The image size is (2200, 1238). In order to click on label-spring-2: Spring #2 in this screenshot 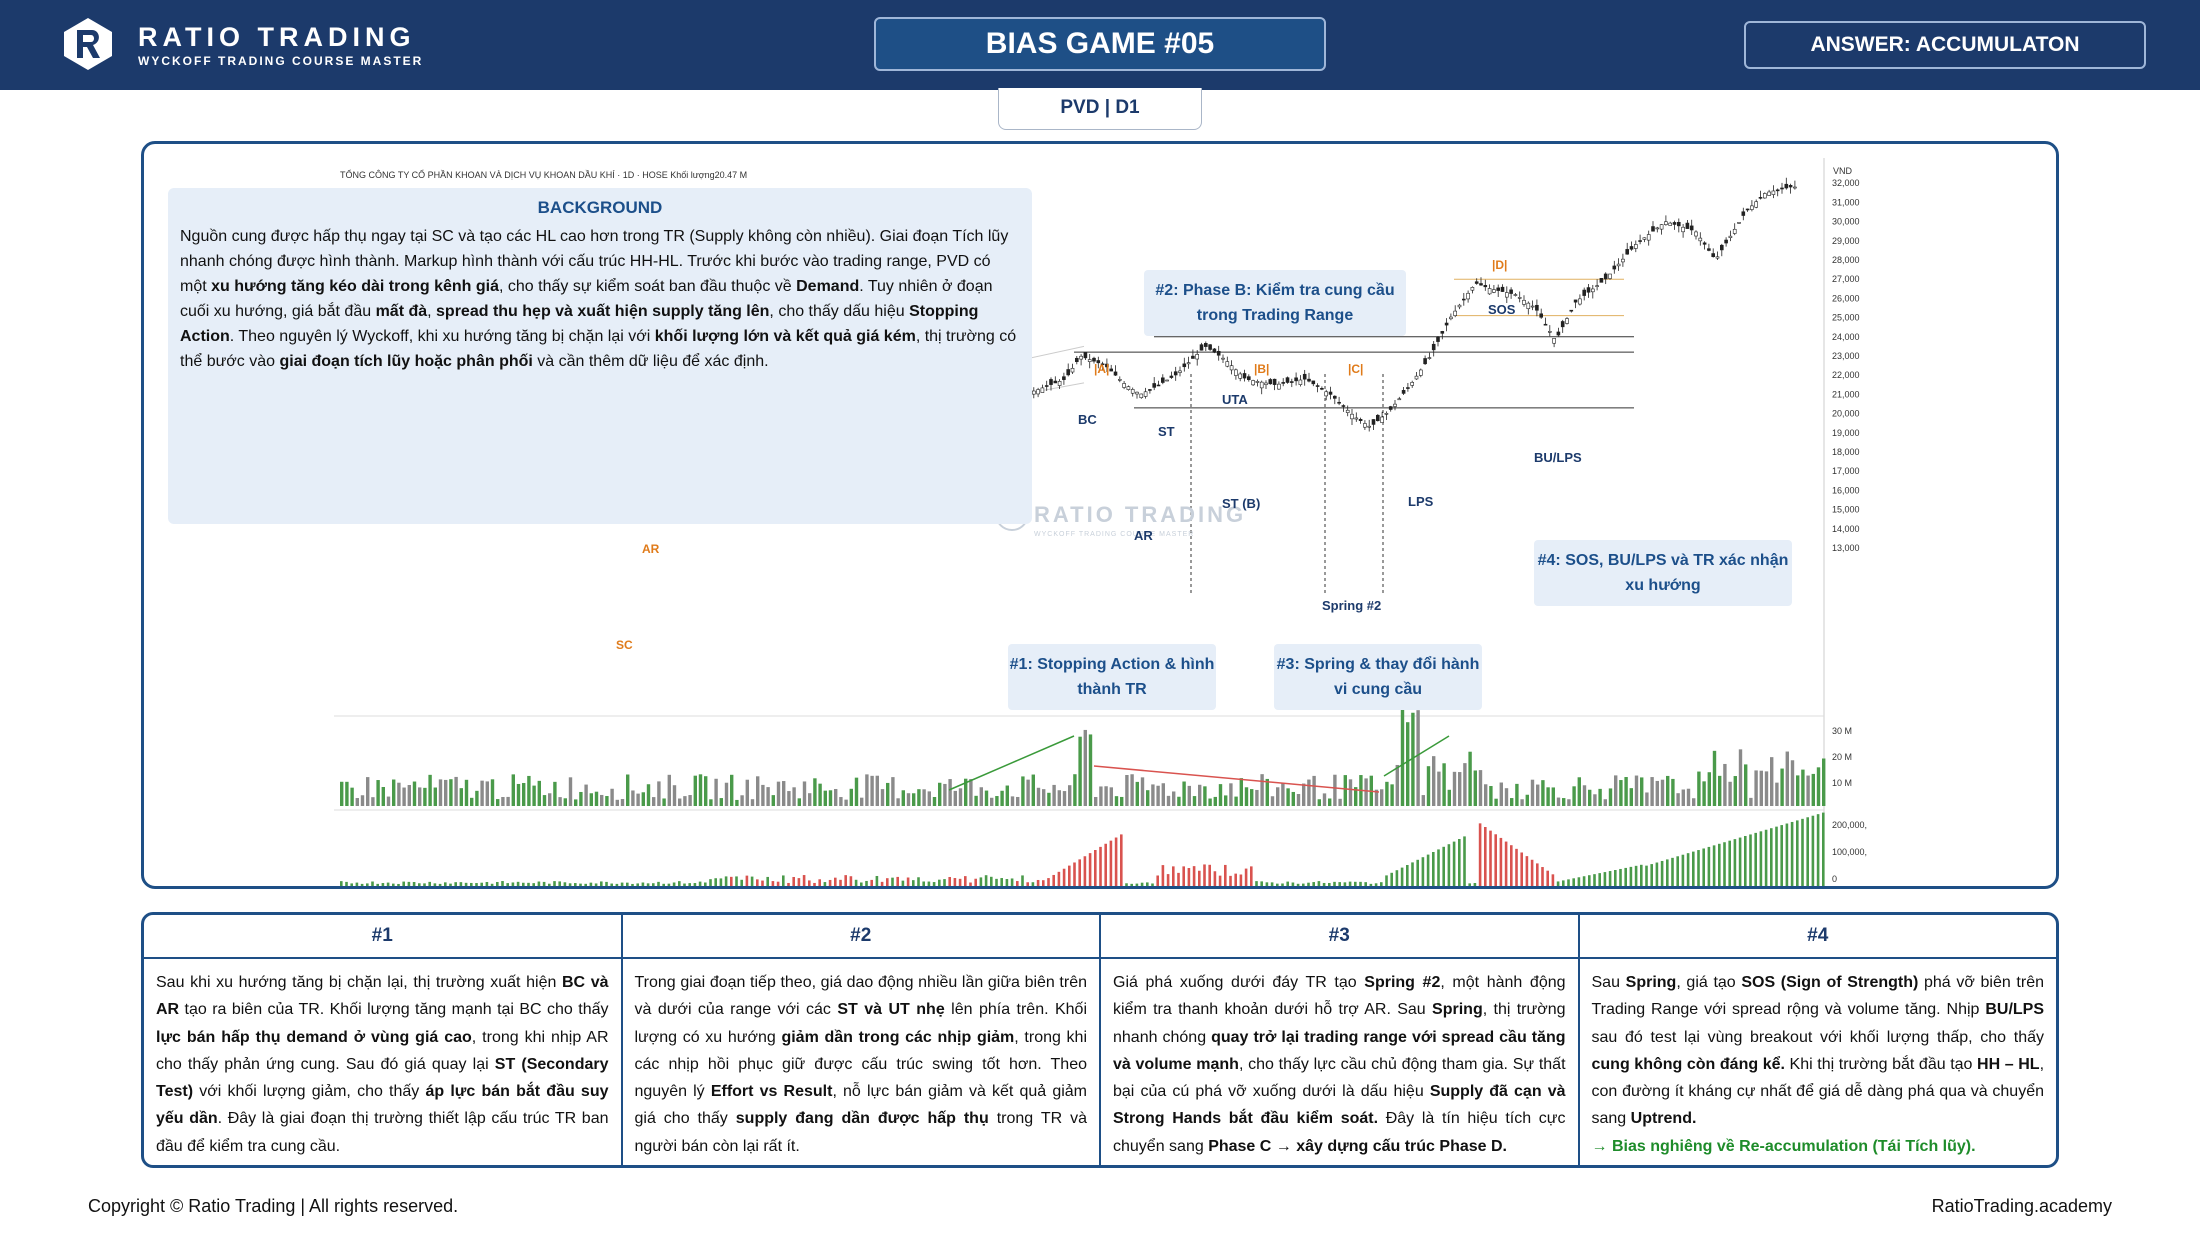, I will do `click(1352, 605)`.